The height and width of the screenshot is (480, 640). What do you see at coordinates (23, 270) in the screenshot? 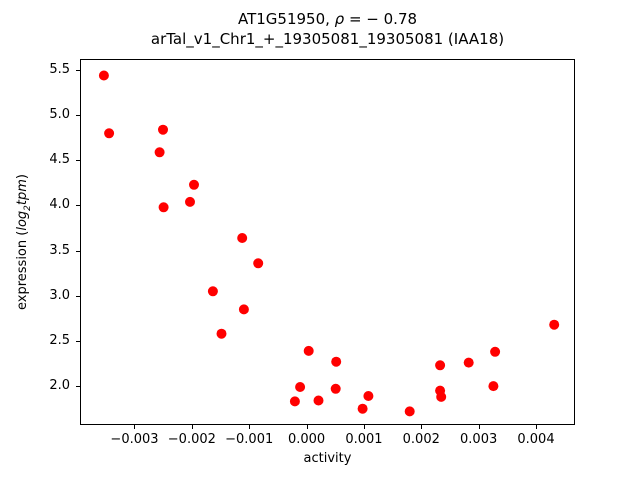
I see `y-axis-label-prefix: expression (` at bounding box center [23, 270].